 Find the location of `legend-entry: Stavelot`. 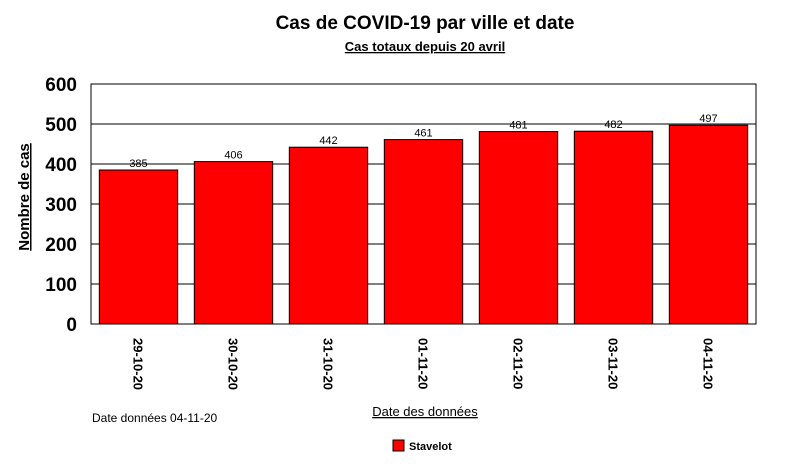

legend-entry: Stavelot is located at coordinates (430, 447).